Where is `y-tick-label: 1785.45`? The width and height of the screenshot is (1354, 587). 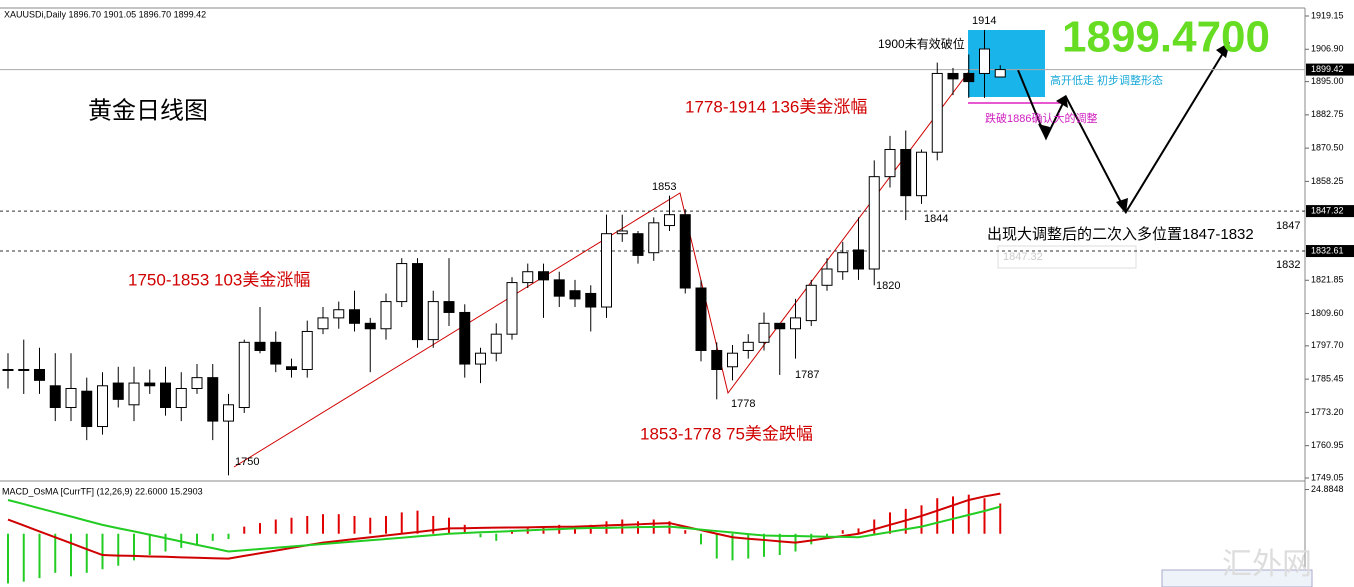
y-tick-label: 1785.45 is located at coordinates (1327, 379).